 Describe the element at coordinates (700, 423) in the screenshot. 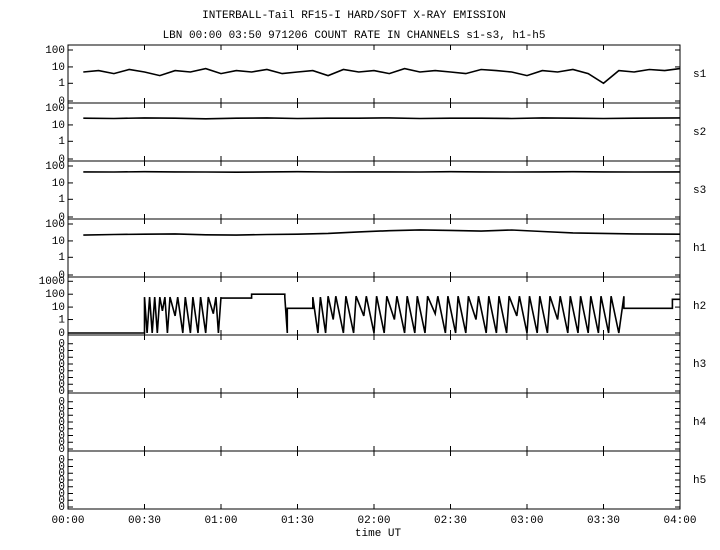

I see `panel-label: h4` at that location.